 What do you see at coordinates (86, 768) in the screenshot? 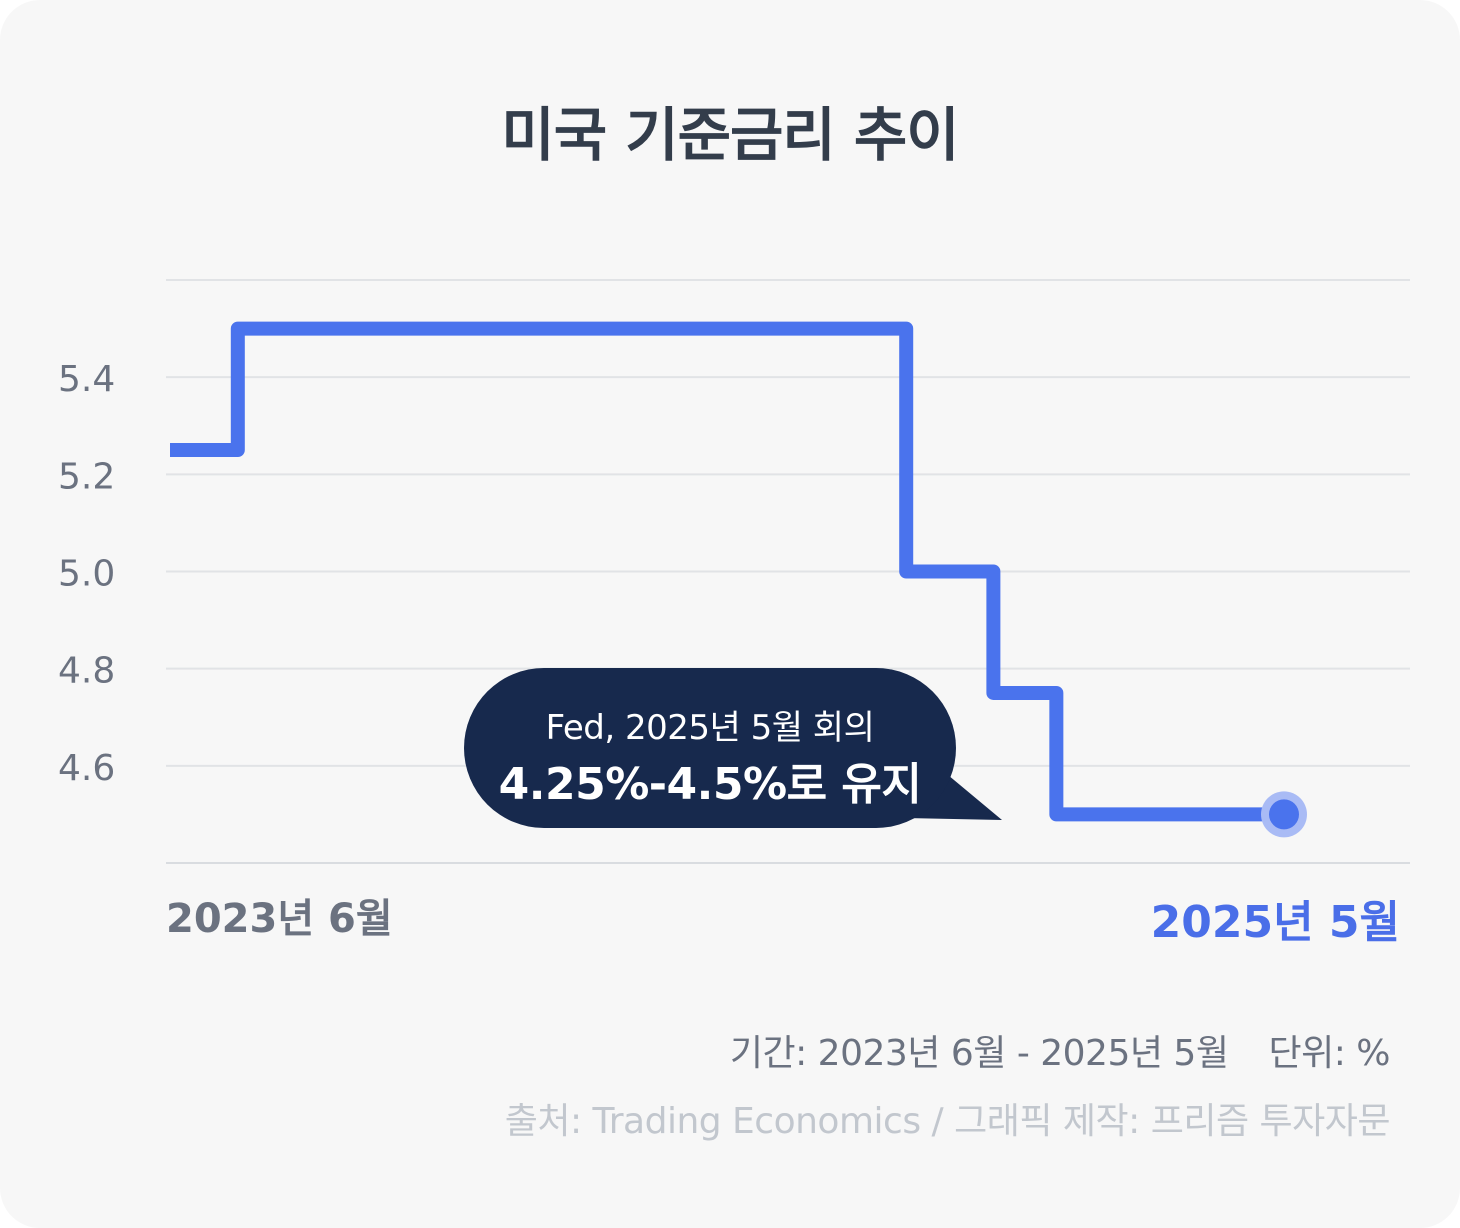
I see `y-tick-label: 4.6` at bounding box center [86, 768].